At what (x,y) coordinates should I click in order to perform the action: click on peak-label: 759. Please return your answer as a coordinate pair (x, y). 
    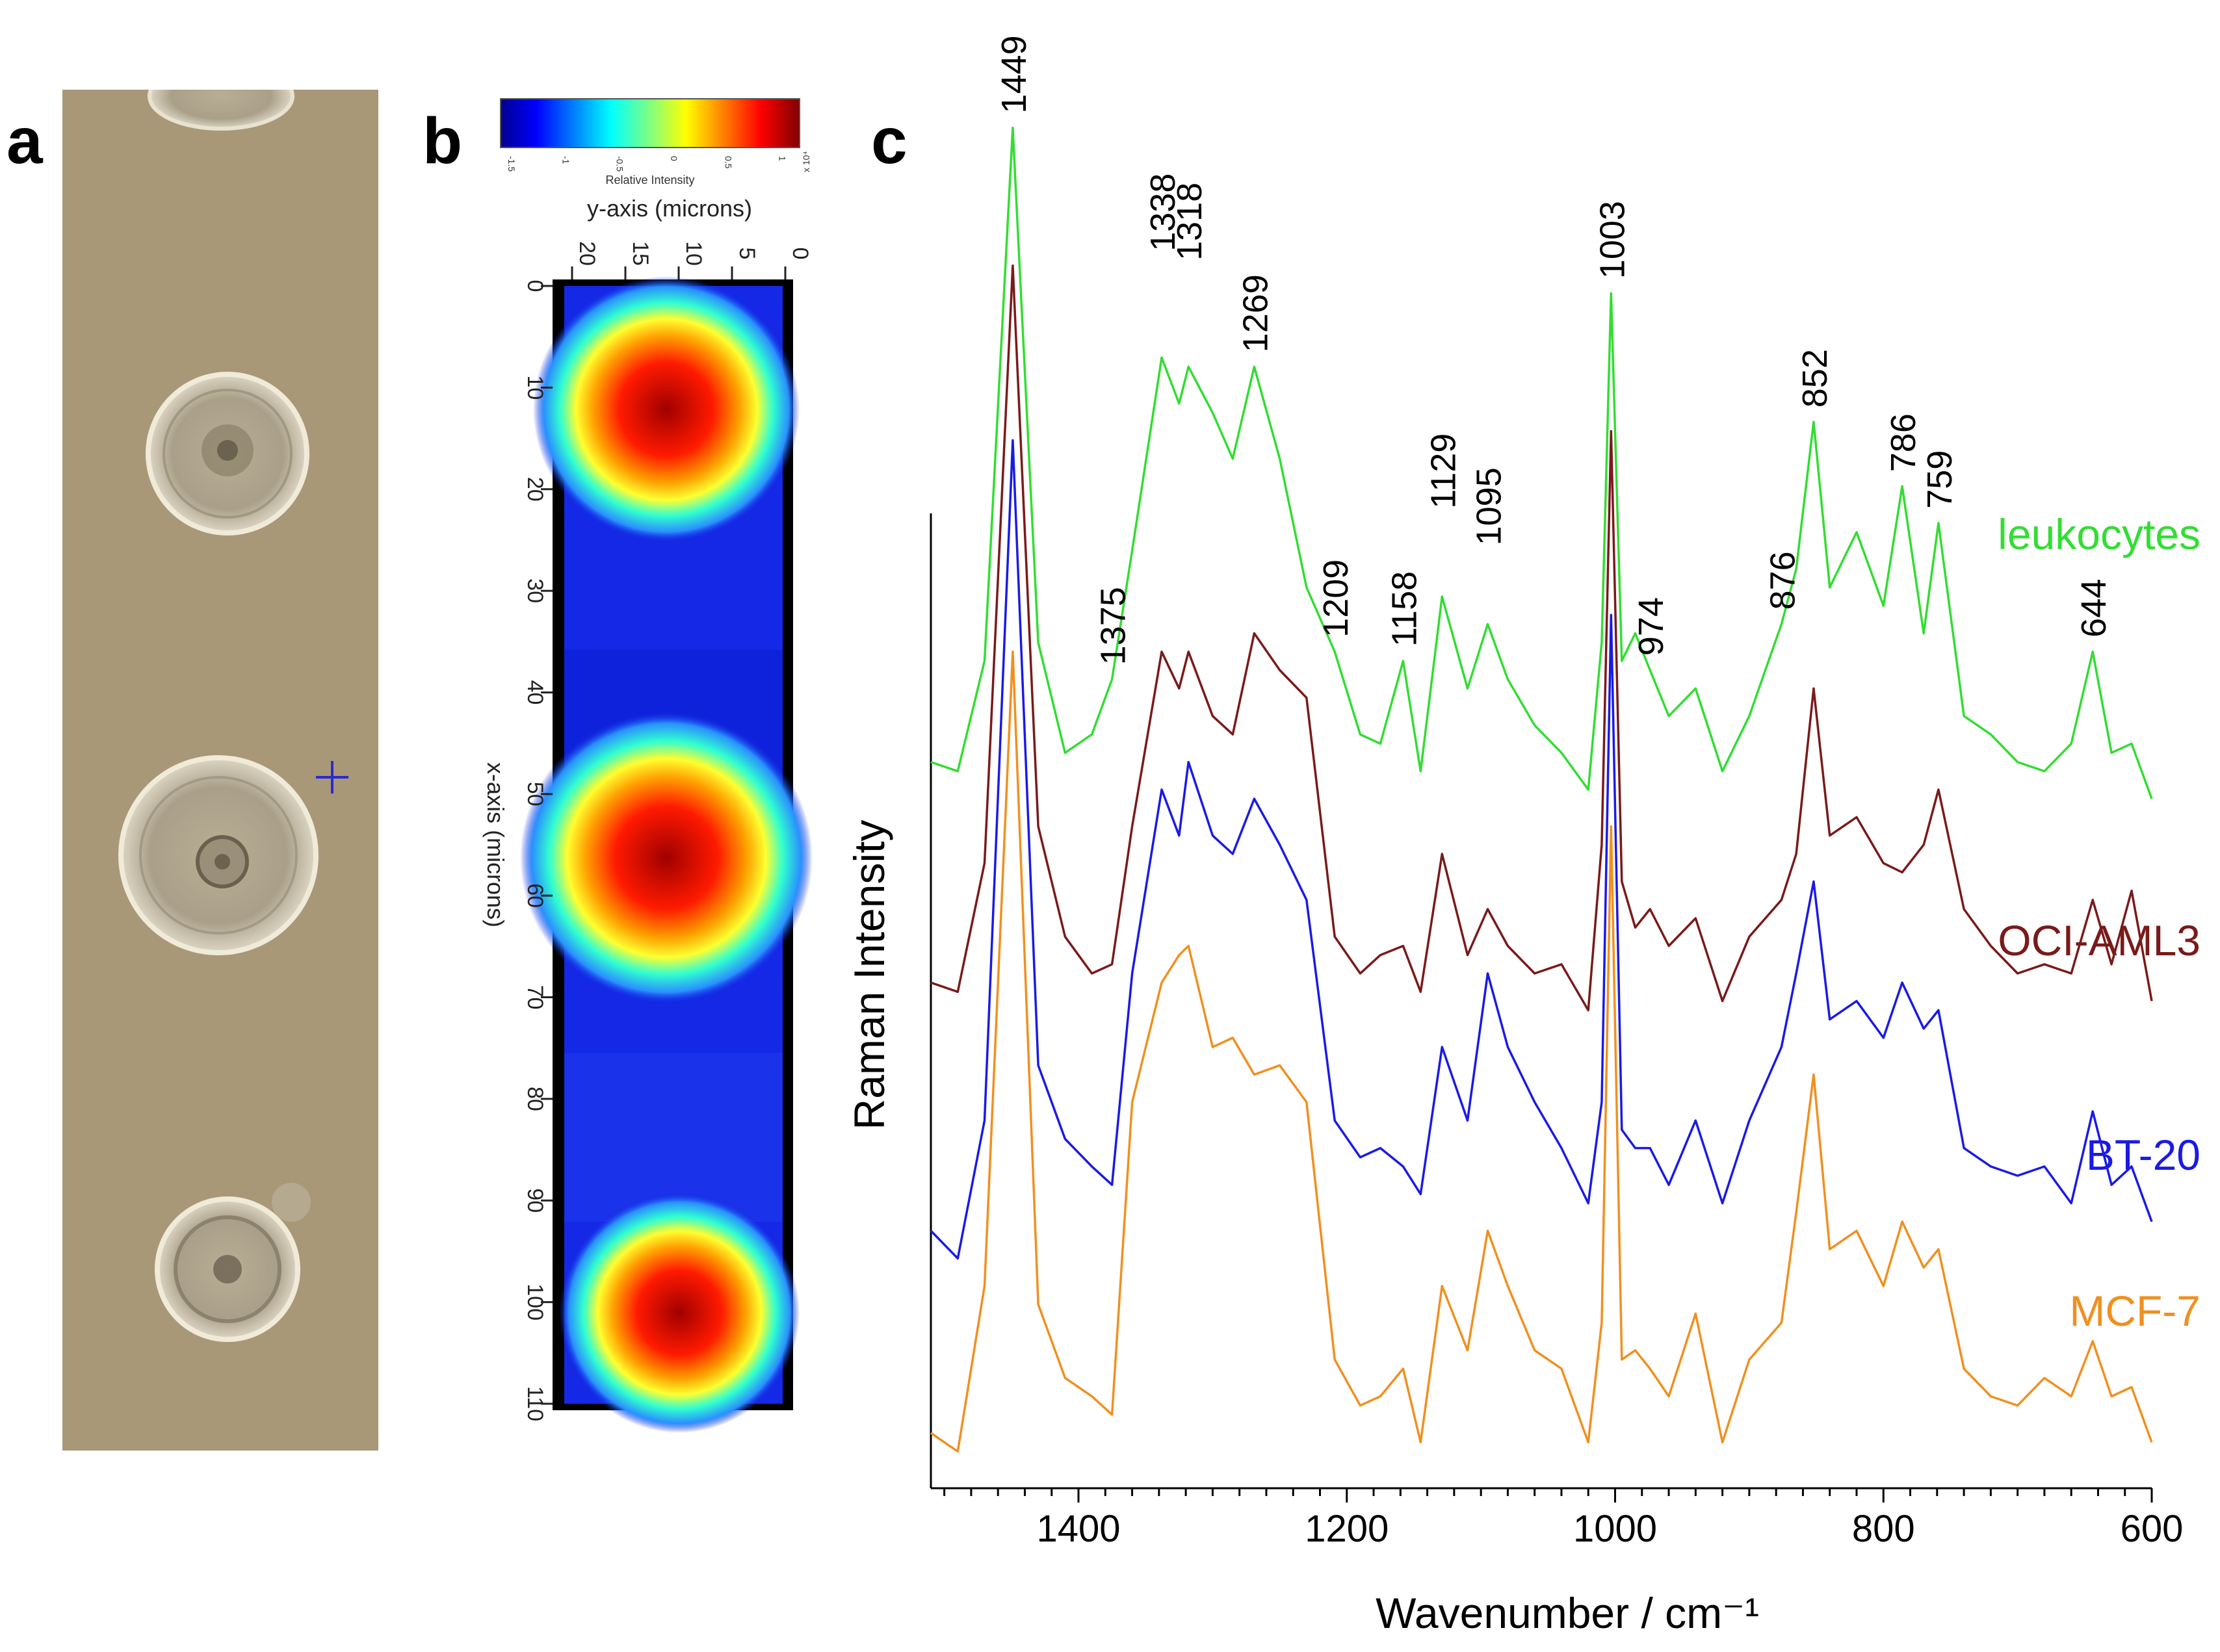
    Looking at the image, I should click on (1939, 479).